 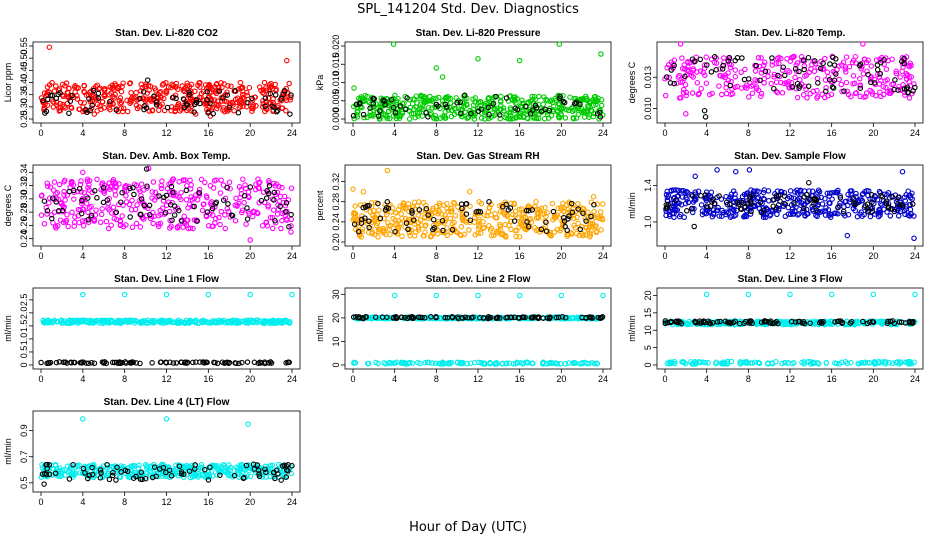 What do you see at coordinates (664, 379) in the screenshot?
I see `x-tick-label: 0` at bounding box center [664, 379].